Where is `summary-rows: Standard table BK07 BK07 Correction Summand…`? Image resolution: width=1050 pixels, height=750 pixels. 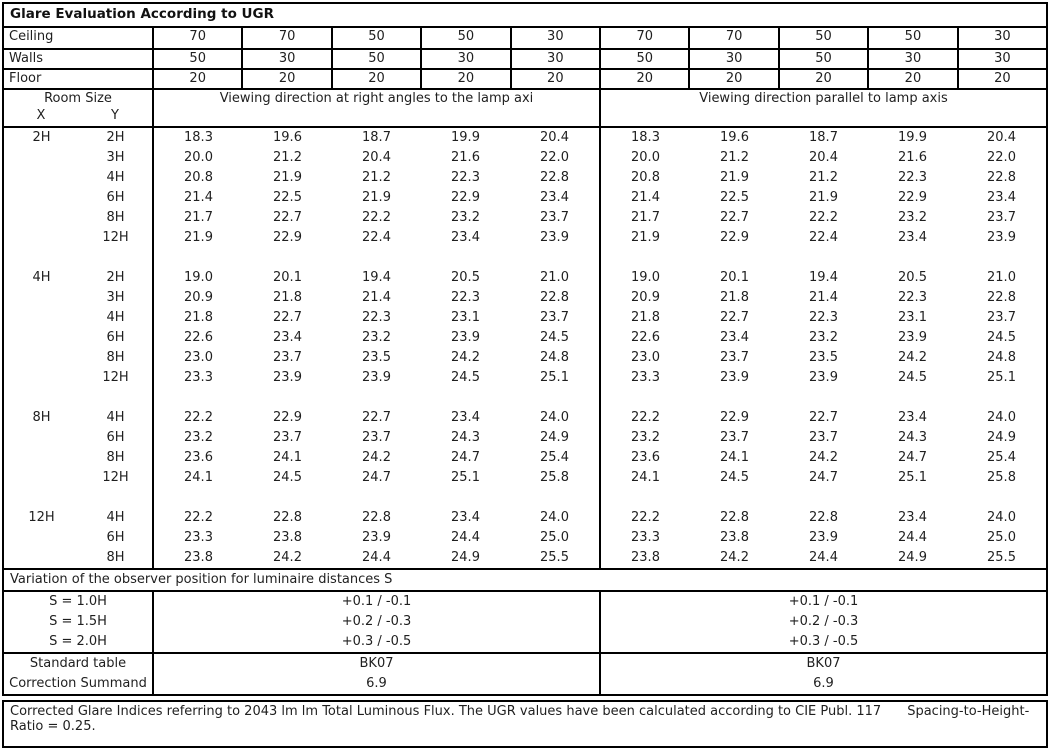 summary-rows: Standard table BK07 BK07 Correction Summand… is located at coordinates (525, 674).